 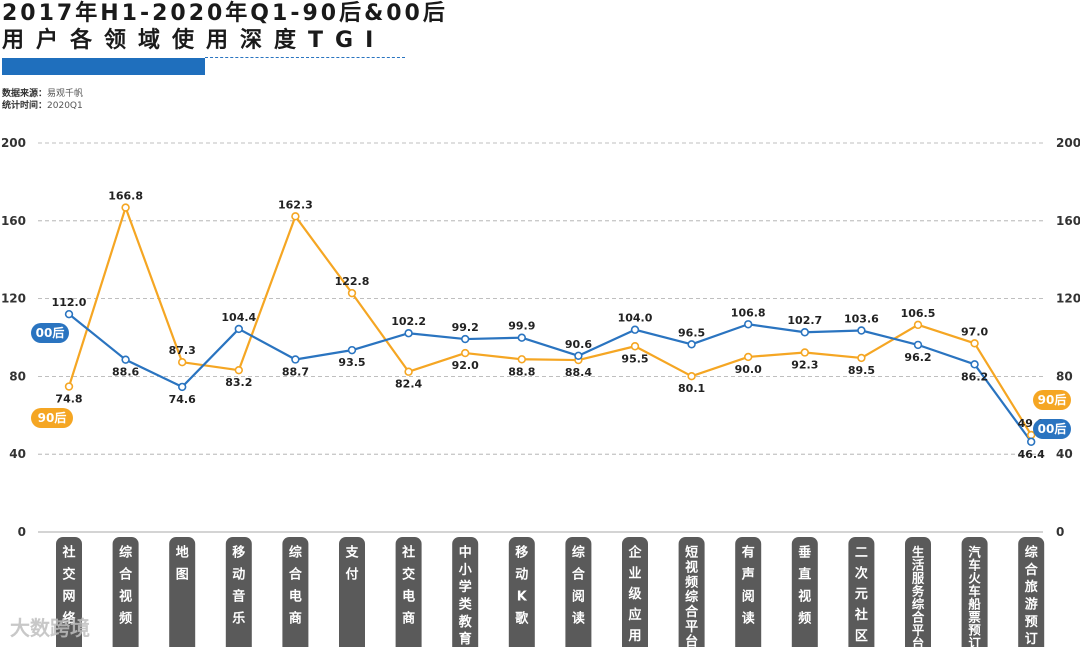 What do you see at coordinates (974, 603) in the screenshot?
I see `category-char: 船` at bounding box center [974, 603].